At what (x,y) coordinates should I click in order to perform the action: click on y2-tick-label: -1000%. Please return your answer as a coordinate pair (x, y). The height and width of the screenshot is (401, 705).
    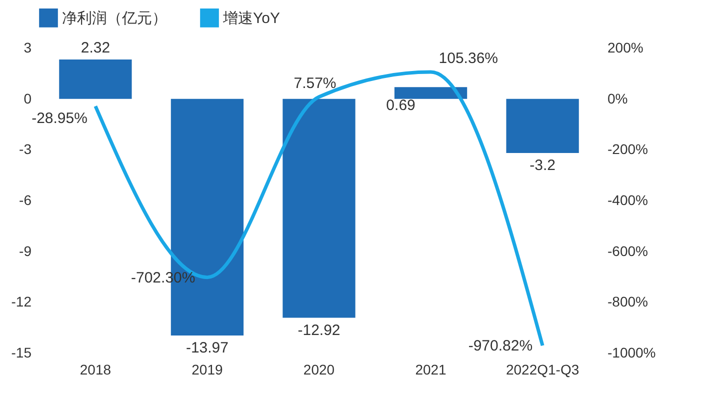
    Looking at the image, I should click on (632, 352).